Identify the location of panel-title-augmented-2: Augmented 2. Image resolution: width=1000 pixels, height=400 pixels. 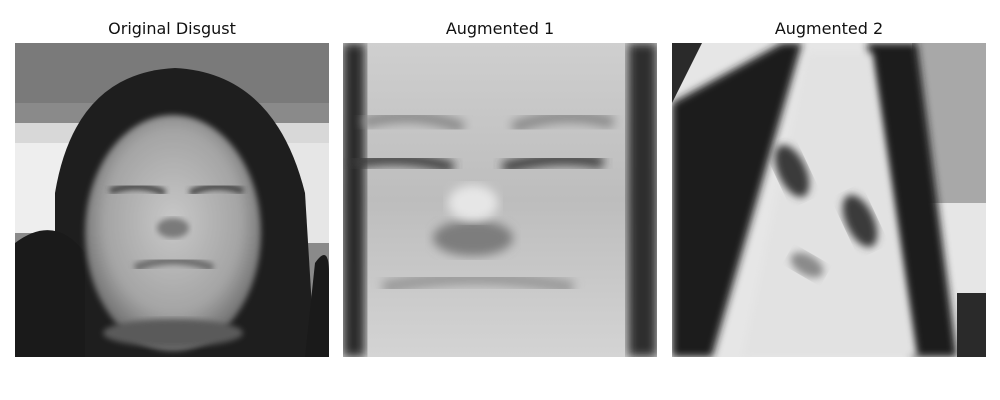
(829, 28).